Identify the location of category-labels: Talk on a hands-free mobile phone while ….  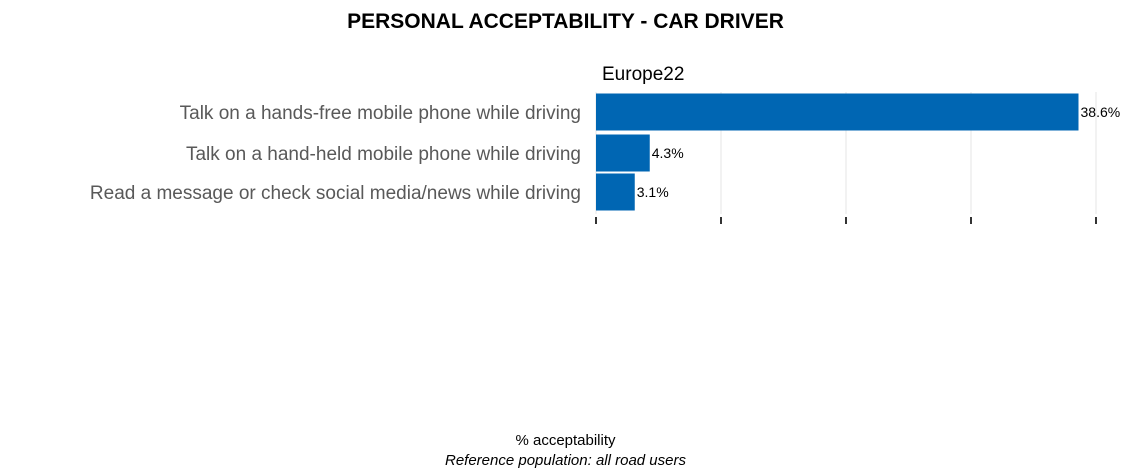
(335, 153).